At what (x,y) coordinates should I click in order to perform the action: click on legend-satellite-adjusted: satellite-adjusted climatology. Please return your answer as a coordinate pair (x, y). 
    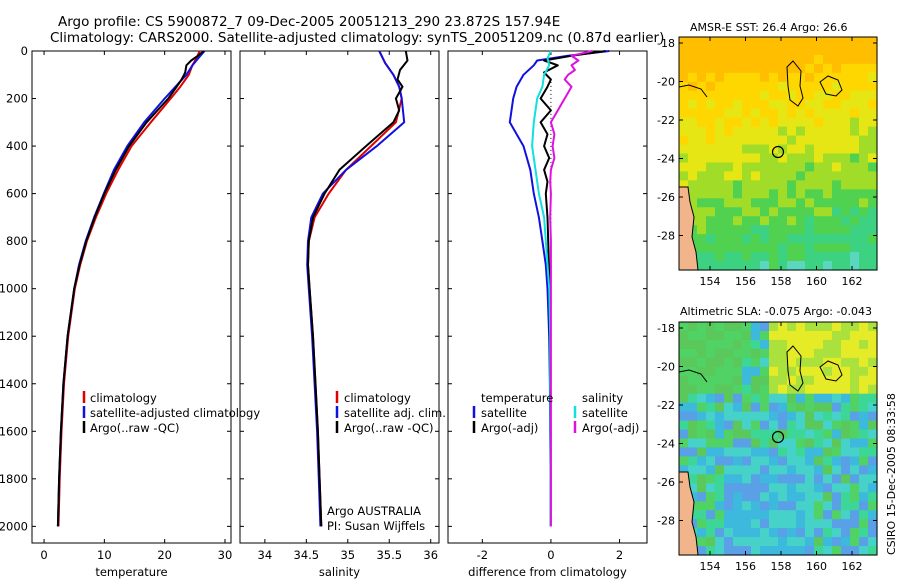
    Looking at the image, I should click on (175, 413).